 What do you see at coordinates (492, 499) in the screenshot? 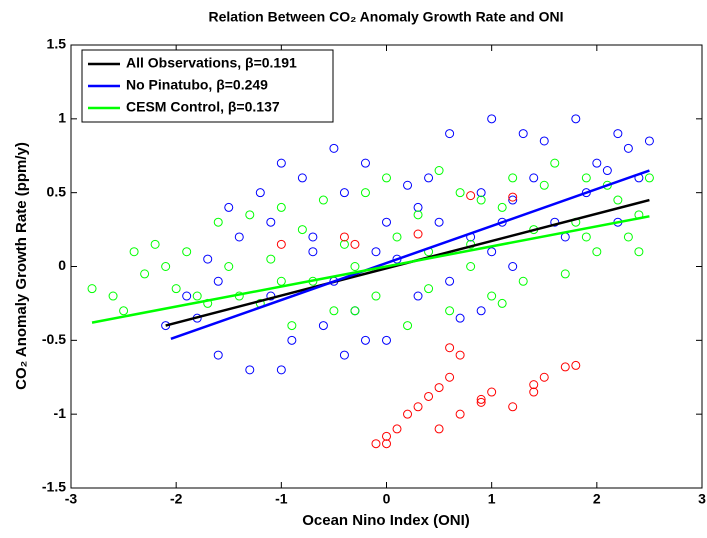
I see `x-tick-label: 1` at bounding box center [492, 499].